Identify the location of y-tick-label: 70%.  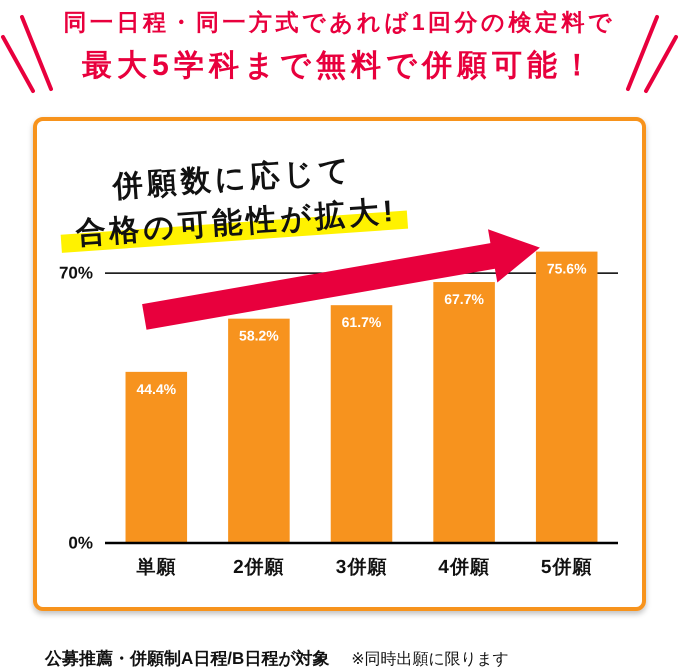
(75, 273).